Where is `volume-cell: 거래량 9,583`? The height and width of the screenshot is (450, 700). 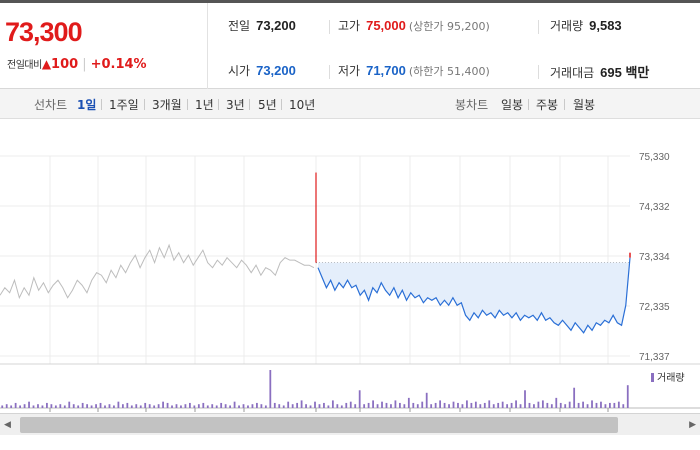 volume-cell: 거래량 9,583 is located at coordinates (586, 25).